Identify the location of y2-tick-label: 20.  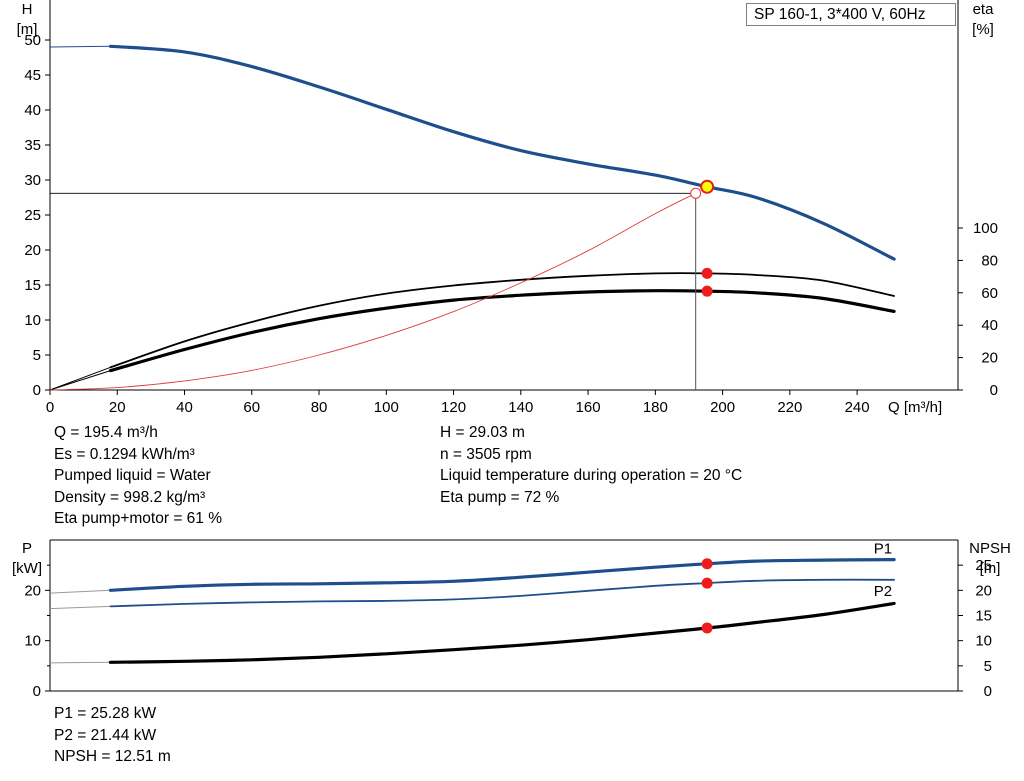
(989, 358).